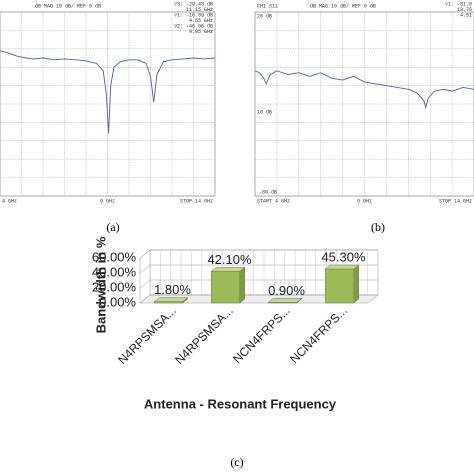  What do you see at coordinates (464, 10) in the screenshot?
I see `marker-text: 13.76` at bounding box center [464, 10].